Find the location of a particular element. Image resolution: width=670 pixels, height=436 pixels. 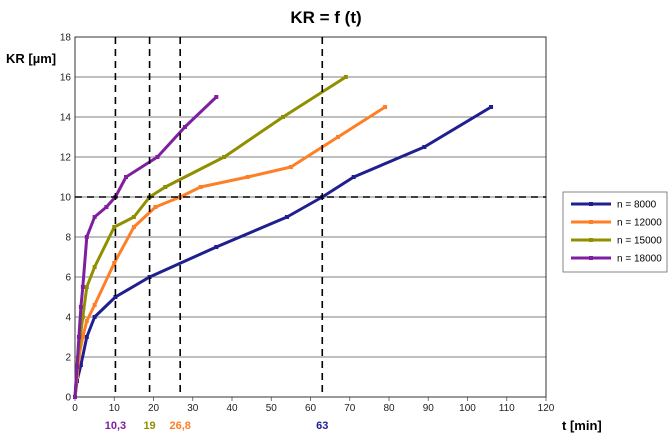

x-tick-label: 120 is located at coordinates (546, 408).